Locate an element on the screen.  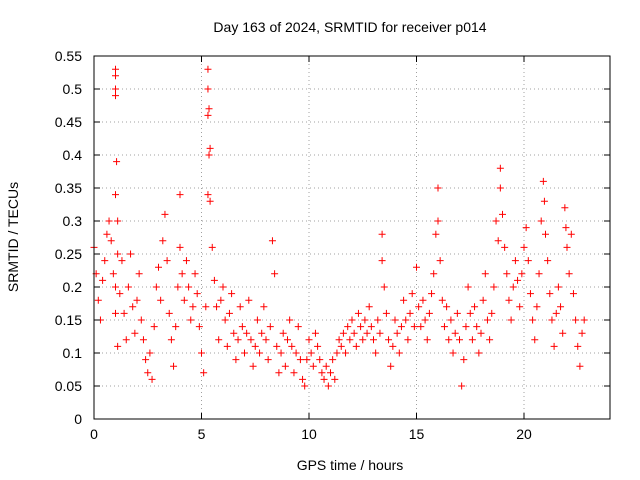
y-axis-label: SRMTID / TECUs is located at coordinates (13, 237).